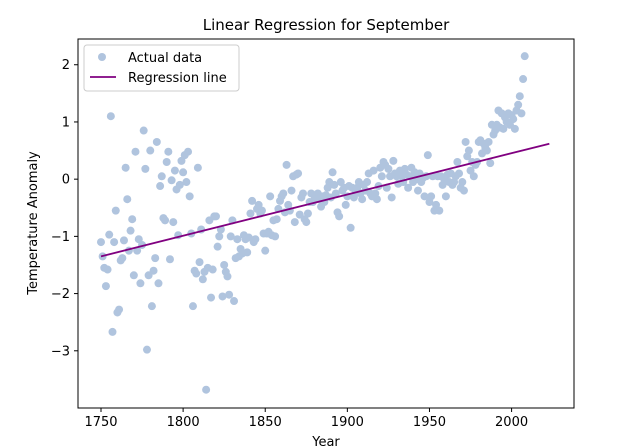  I want to click on x-tick-label: 1800, so click(183, 422).